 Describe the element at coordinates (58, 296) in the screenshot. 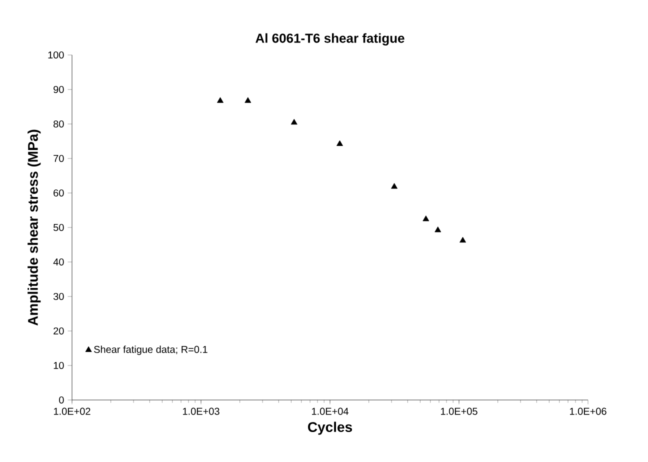

I see `y-tick-label: 30` at that location.